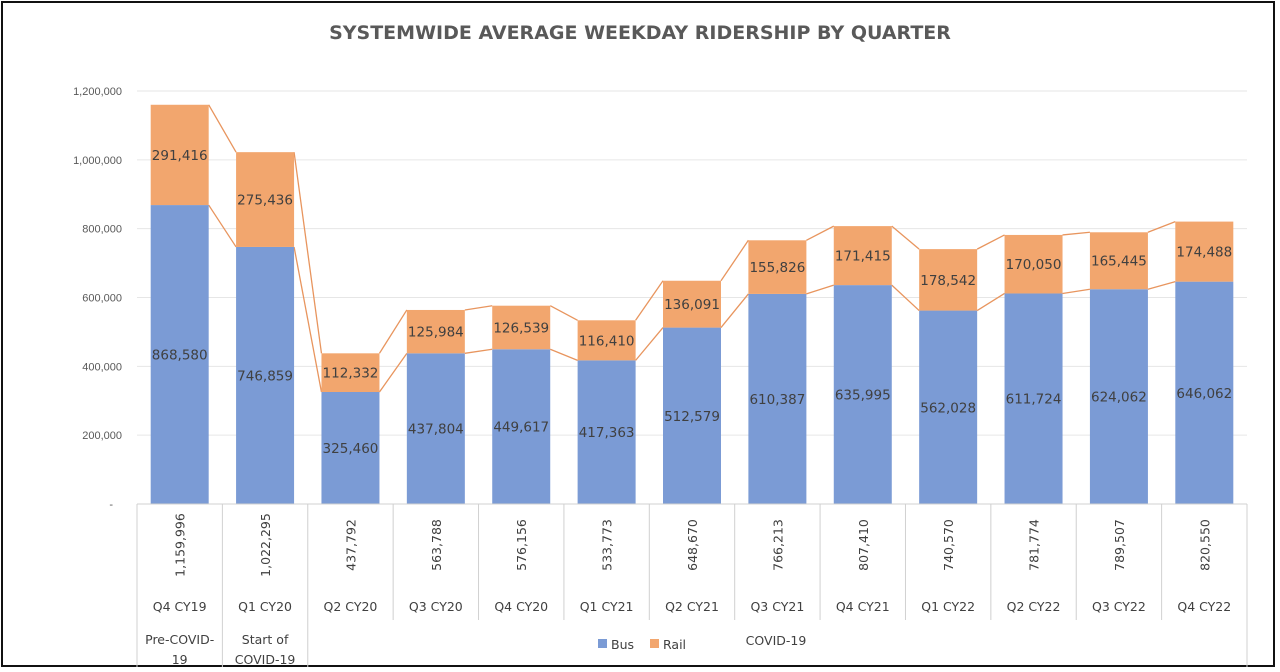 The image size is (1280, 672). Describe the element at coordinates (1204, 606) in the screenshot. I see `category-label: Q4 CY22` at that location.